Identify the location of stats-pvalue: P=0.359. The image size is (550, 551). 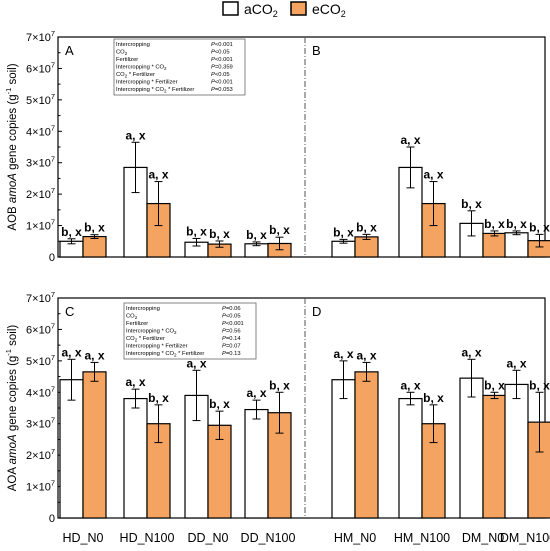
(222, 68).